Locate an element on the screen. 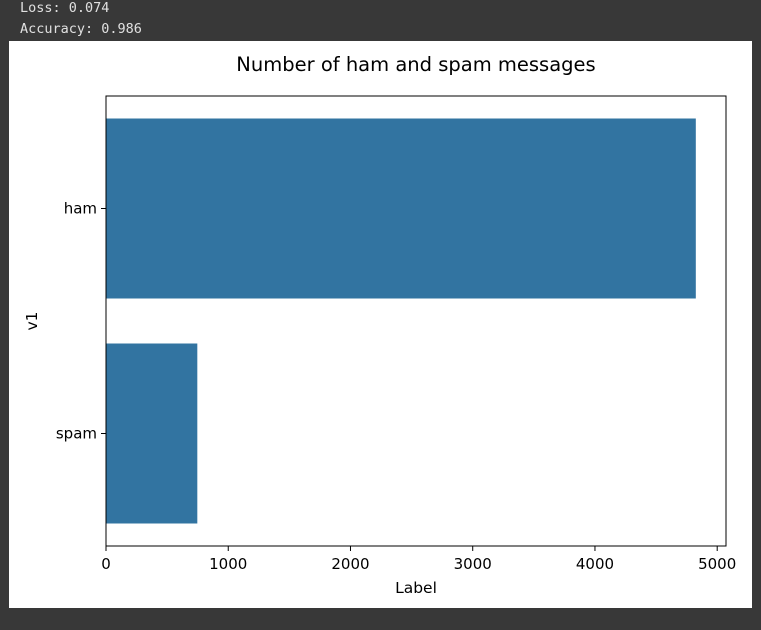 Image resolution: width=761 pixels, height=630 pixels. x-tick-label-4000: 4000 is located at coordinates (595, 564).